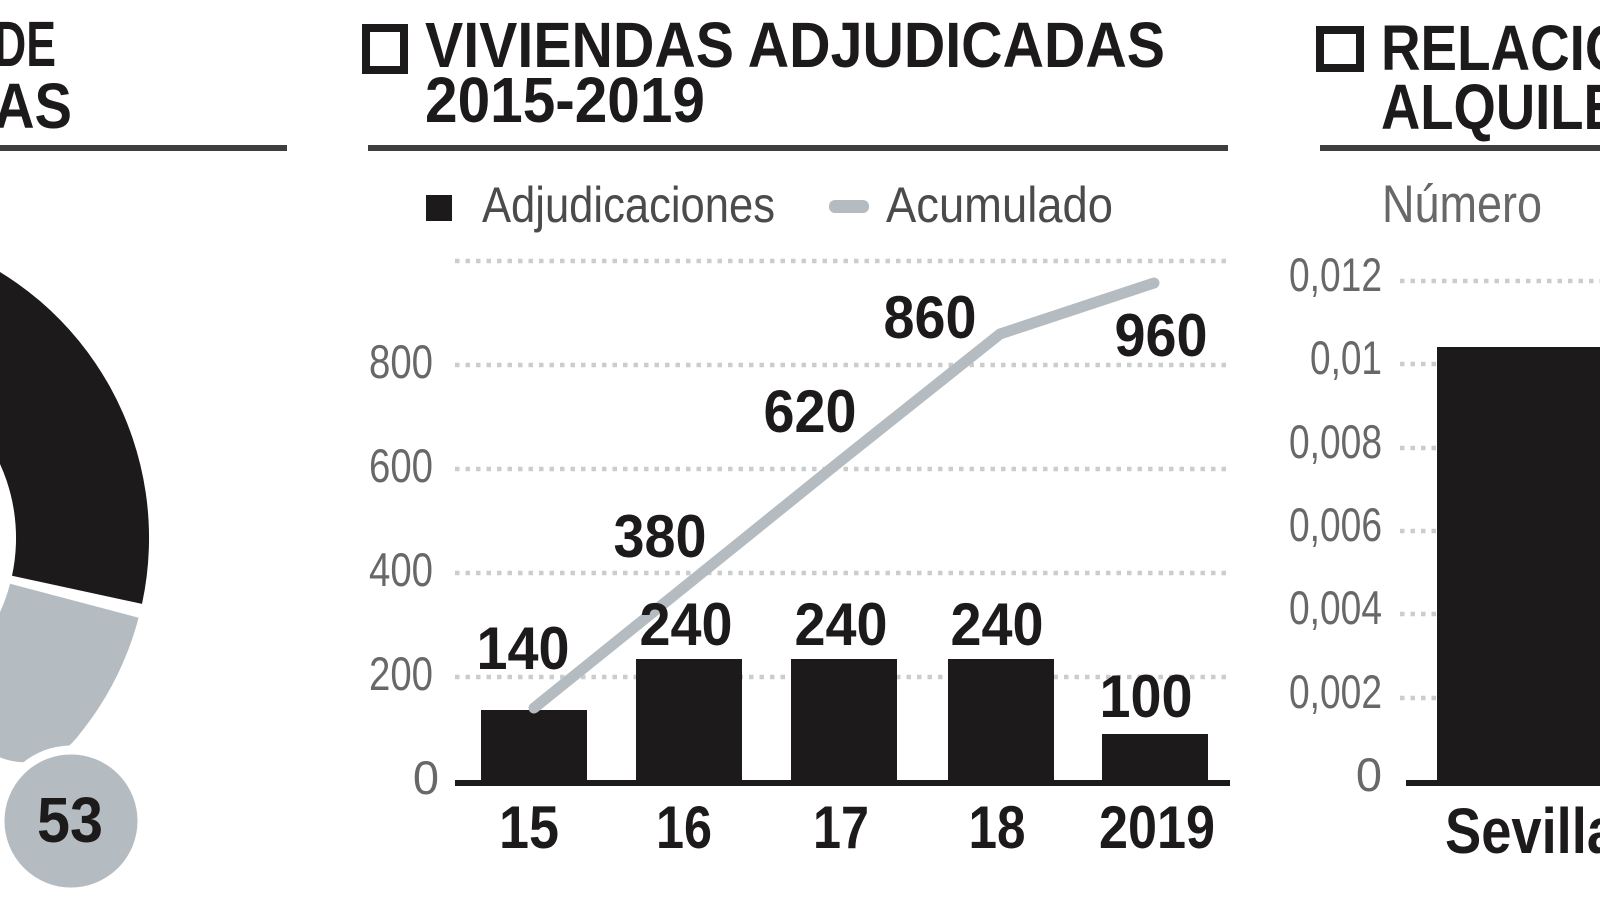  What do you see at coordinates (628, 205) in the screenshot?
I see `svg-text: Adjudicaciones` at bounding box center [628, 205].